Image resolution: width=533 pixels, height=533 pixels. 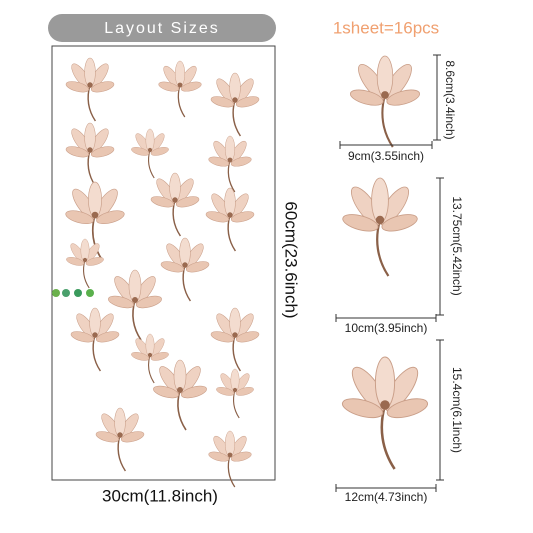 What do you see at coordinates (160, 495) in the screenshot?
I see `sheet-width: 30cm(11.8inch)` at bounding box center [160, 495].